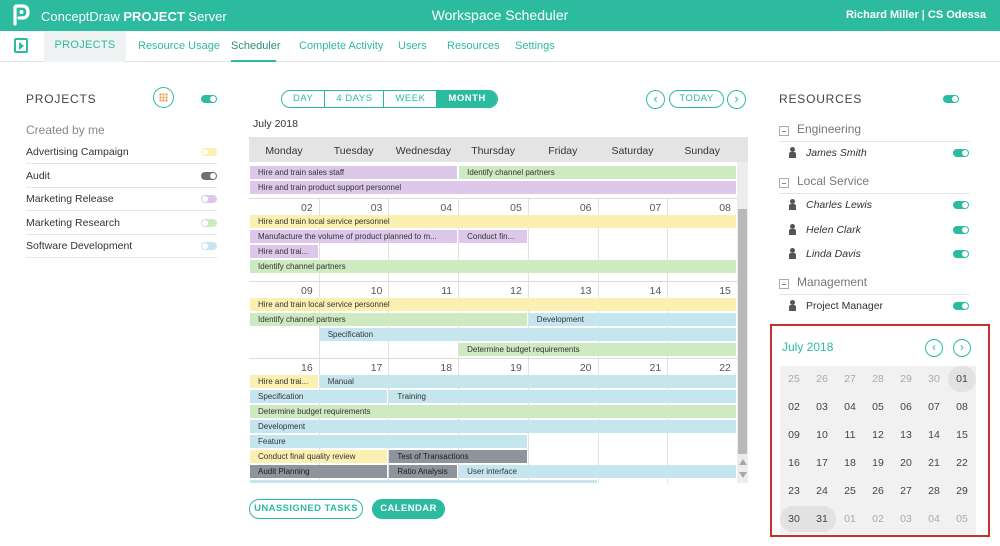 The image size is (1000, 546). Describe the element at coordinates (467, 99) in the screenshot. I see `view-month-button: MONTH` at that location.